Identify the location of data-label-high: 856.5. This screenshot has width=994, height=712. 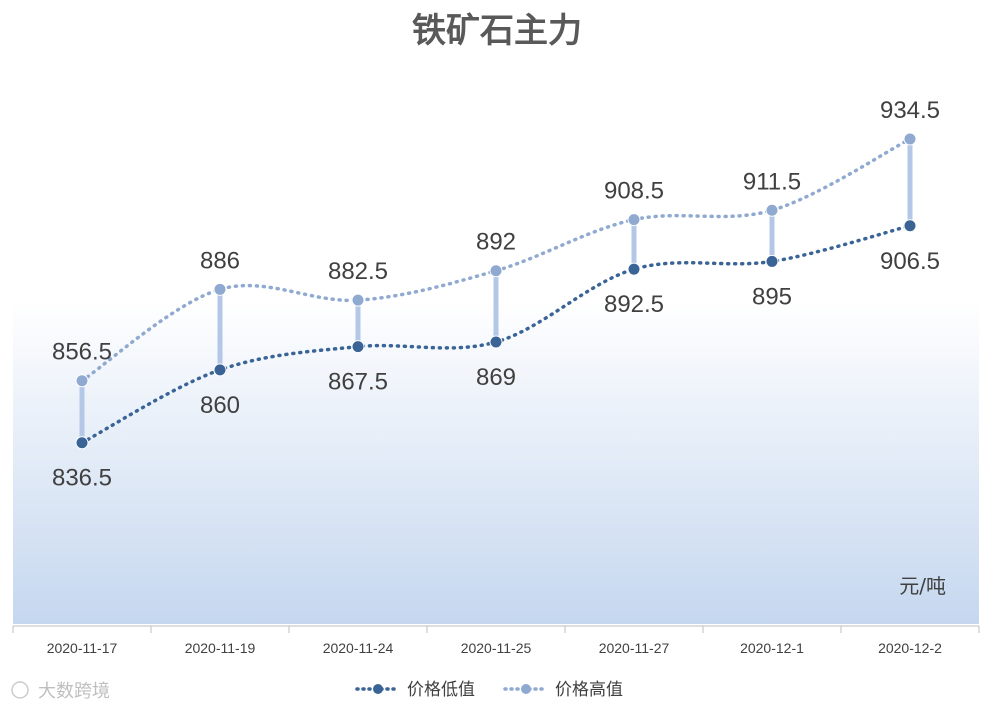
(82, 352).